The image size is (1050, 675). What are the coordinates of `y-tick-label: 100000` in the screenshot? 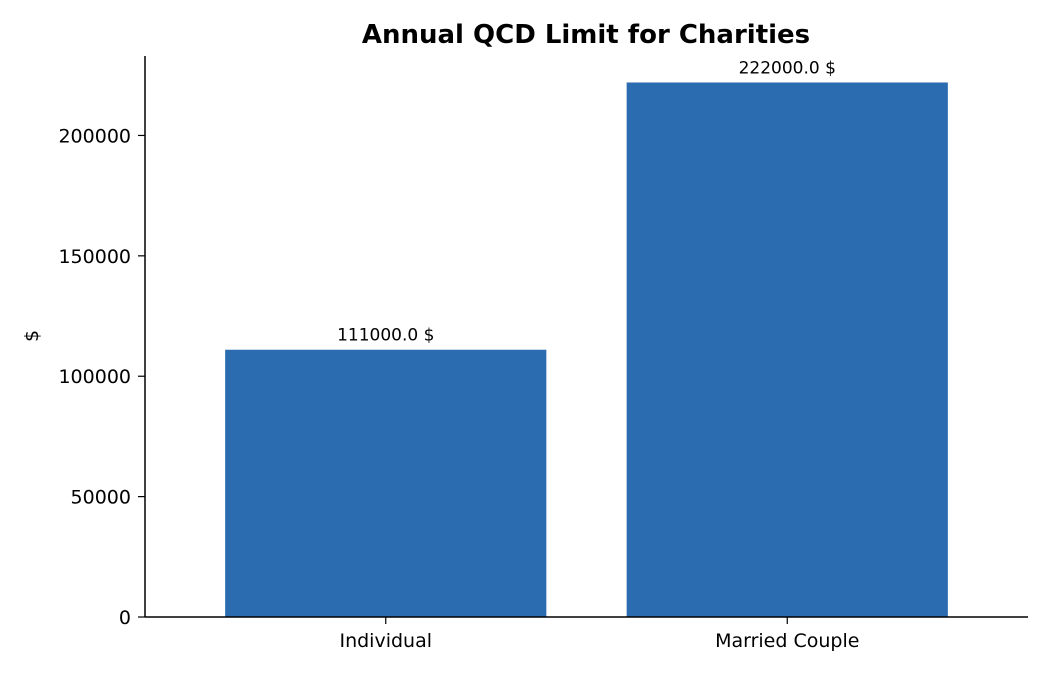 It's located at (94, 377).